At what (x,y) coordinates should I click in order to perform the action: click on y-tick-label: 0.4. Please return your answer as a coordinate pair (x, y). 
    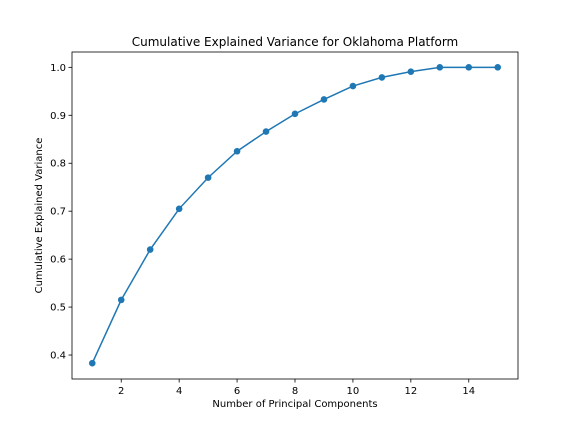
    Looking at the image, I should click on (58, 356).